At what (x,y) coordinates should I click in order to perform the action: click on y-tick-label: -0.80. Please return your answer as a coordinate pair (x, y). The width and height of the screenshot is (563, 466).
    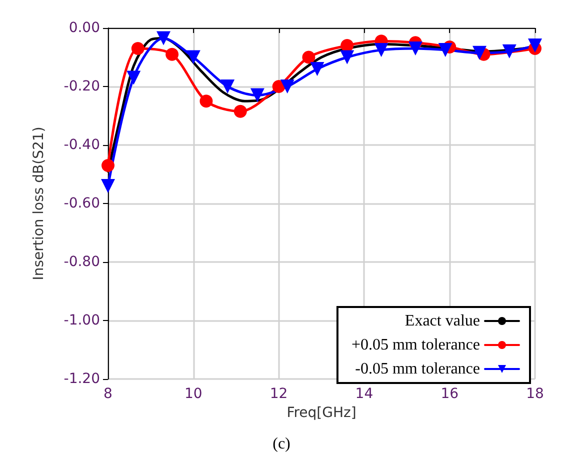
    Looking at the image, I should click on (82, 262).